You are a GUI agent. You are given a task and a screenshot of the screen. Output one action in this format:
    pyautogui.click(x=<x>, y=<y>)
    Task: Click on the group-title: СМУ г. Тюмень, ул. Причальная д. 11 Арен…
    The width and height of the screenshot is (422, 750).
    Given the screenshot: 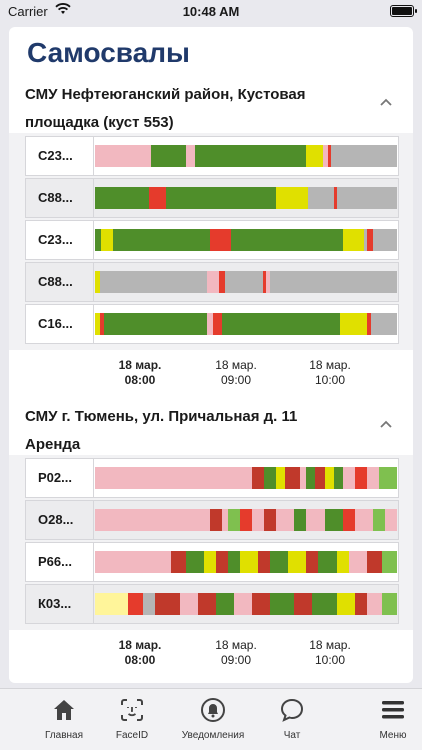 What is the action you would take?
    pyautogui.click(x=161, y=430)
    